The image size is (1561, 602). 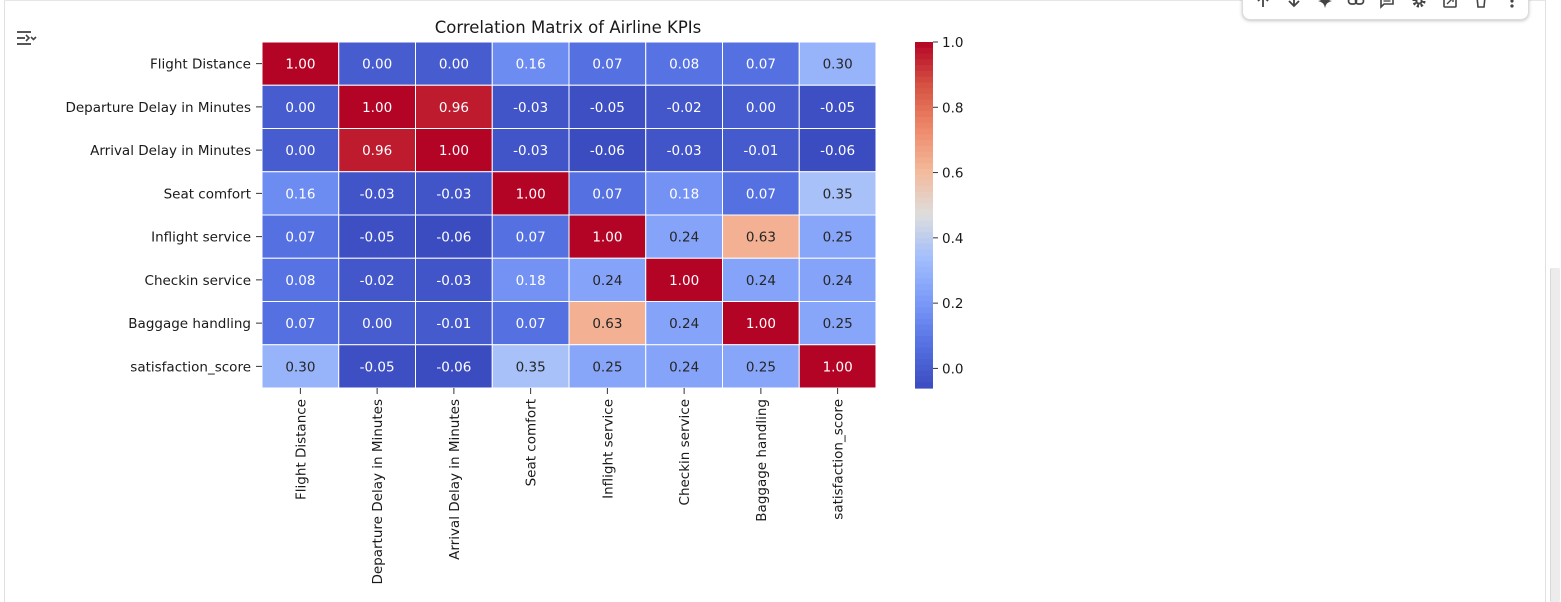 I want to click on gear-icon, so click(x=1418, y=5).